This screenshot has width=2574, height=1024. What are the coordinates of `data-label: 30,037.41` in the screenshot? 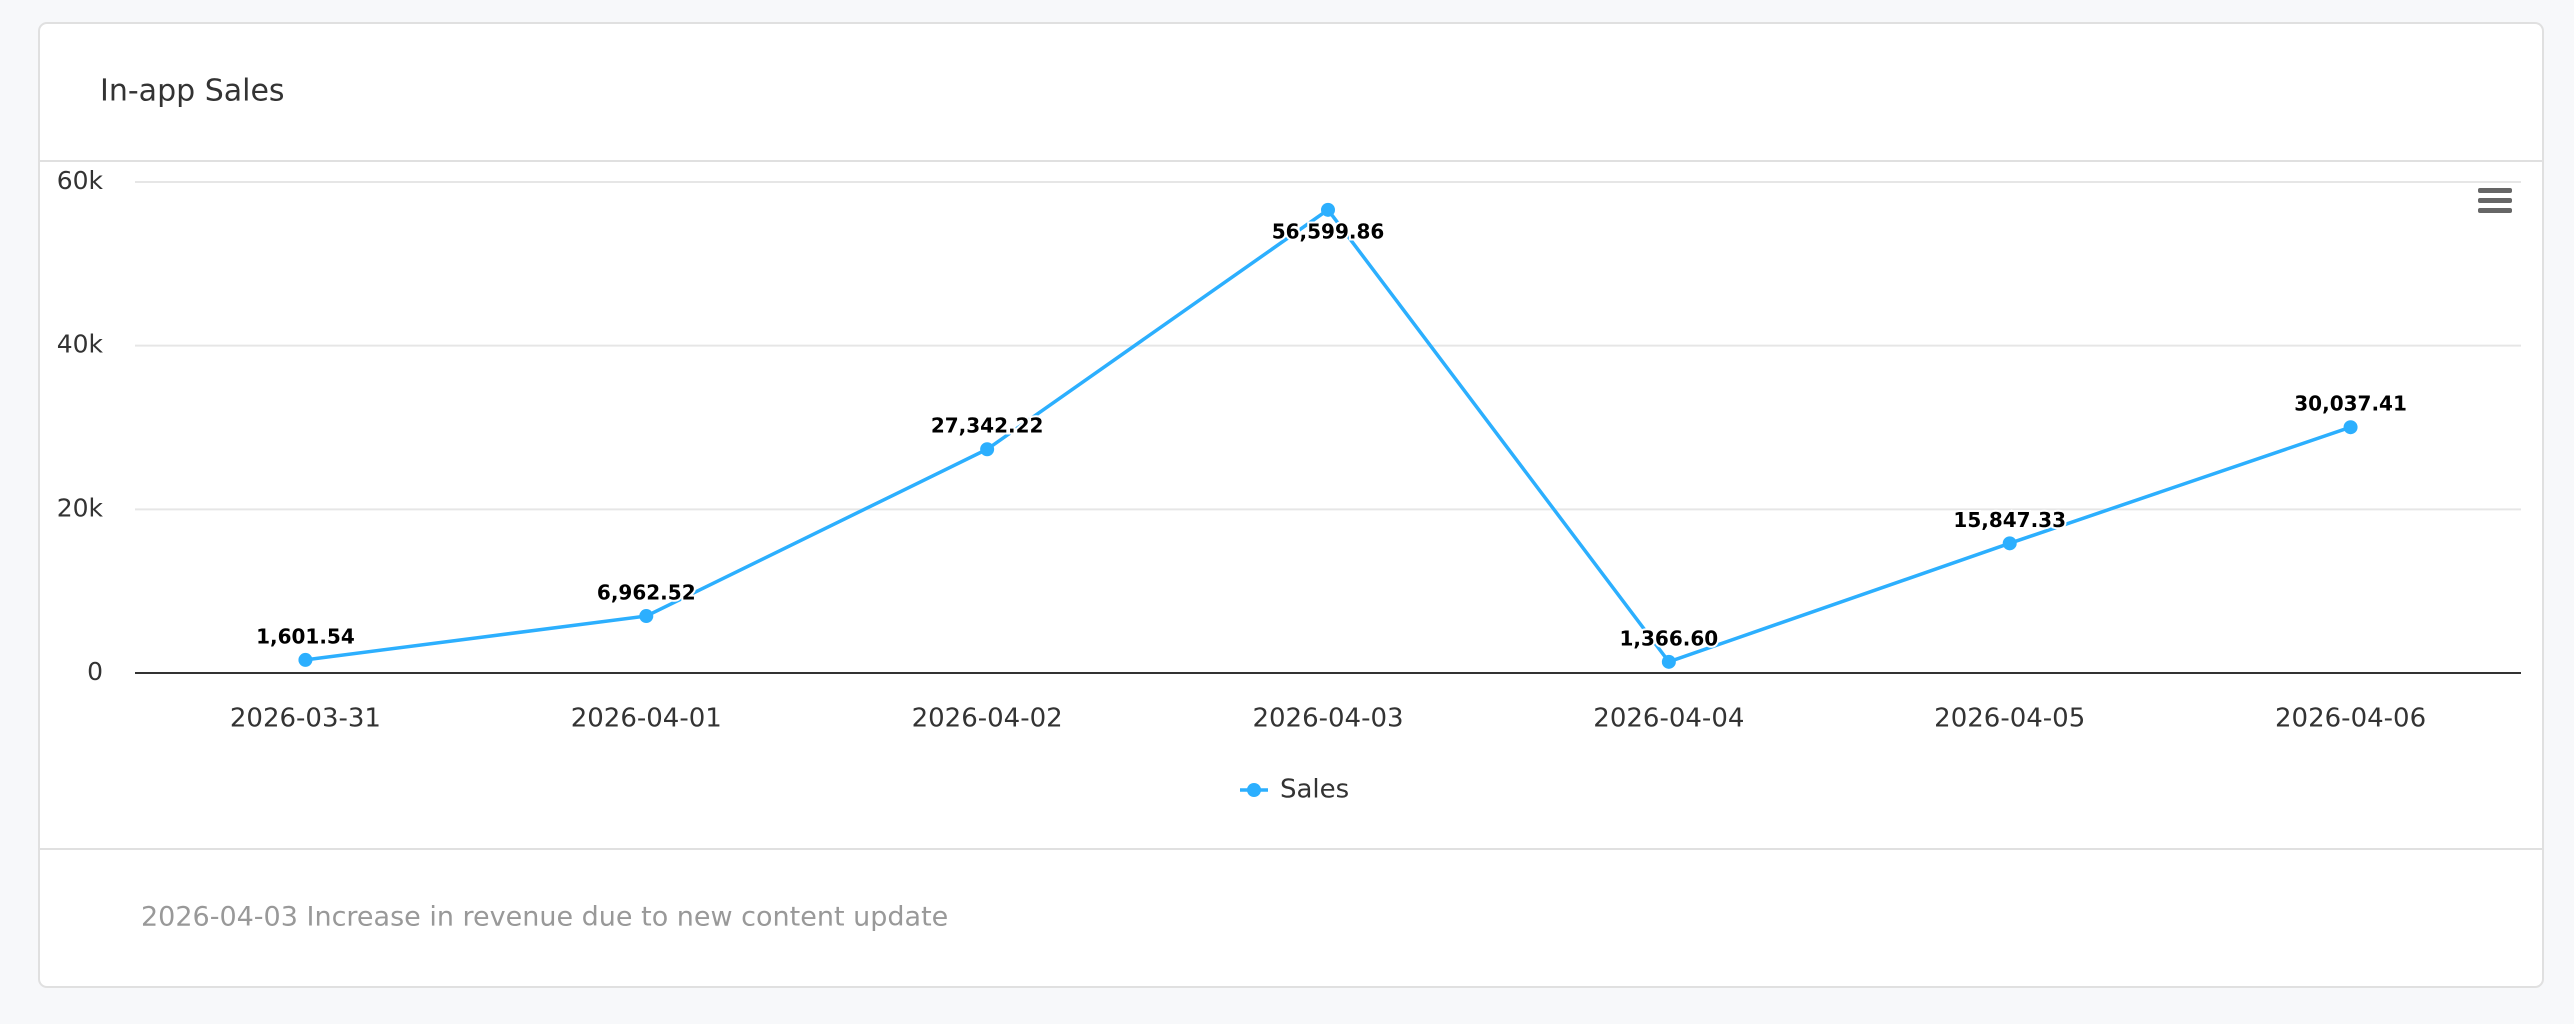 It's located at (2350, 404).